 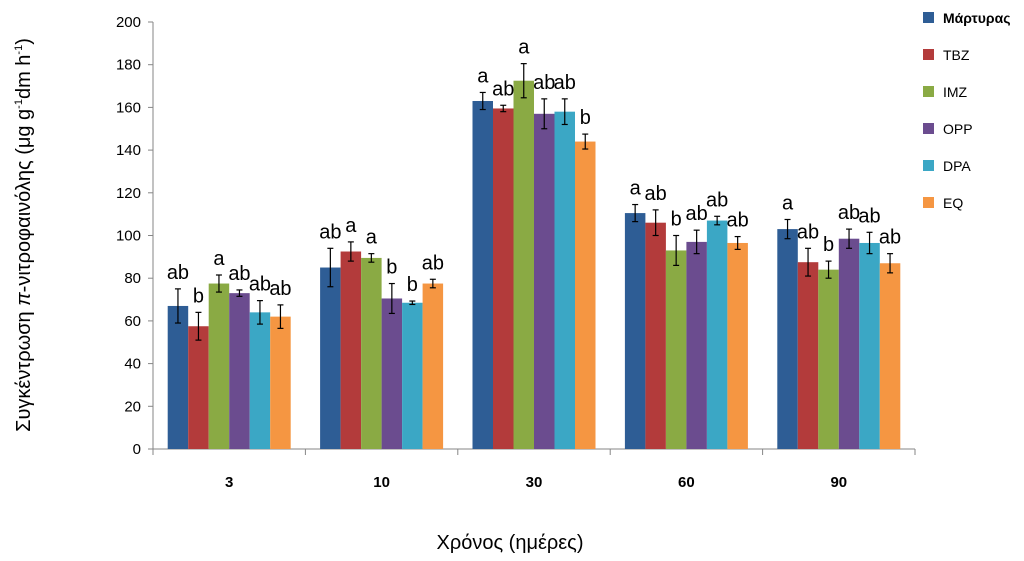 I want to click on y-tick-label: 100, so click(x=128, y=236).